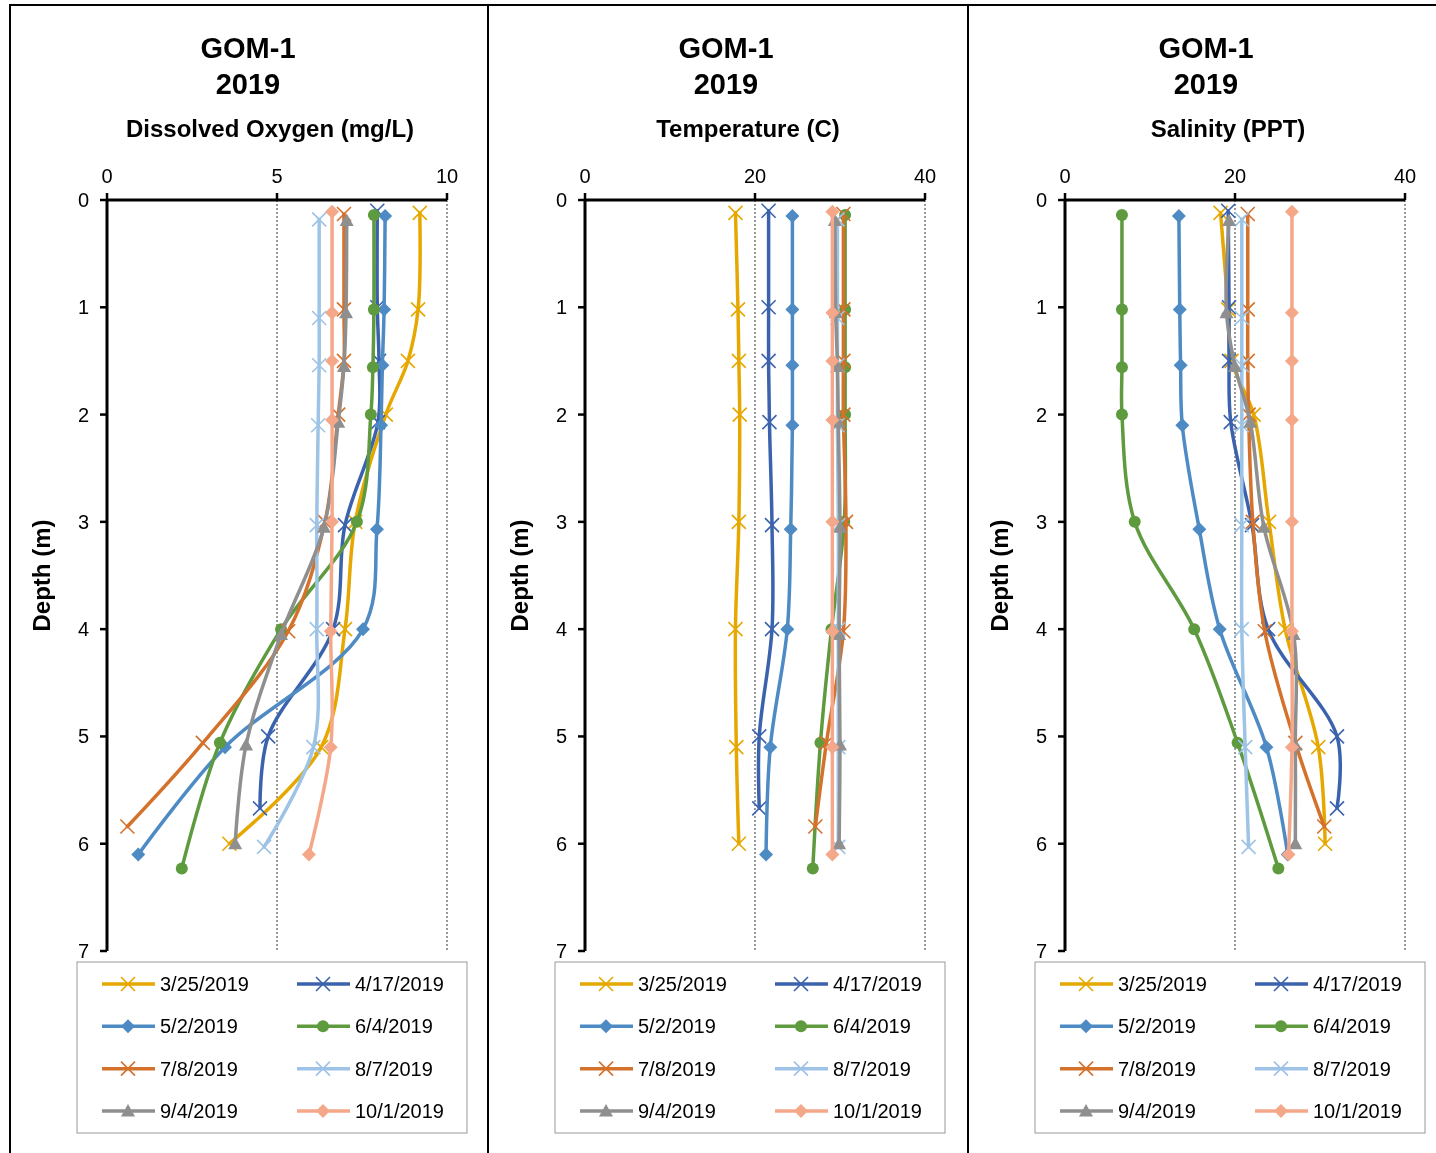 This screenshot has width=1436, height=1153. I want to click on x-tick-label: 5, so click(277, 176).